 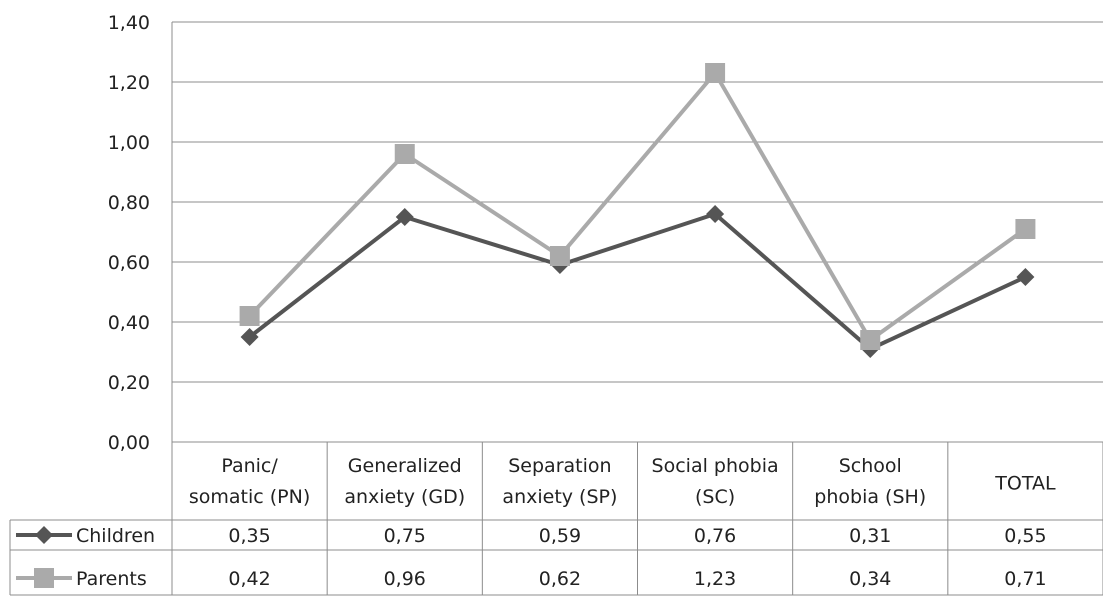 I want to click on legend-label: Children, so click(x=115, y=536).